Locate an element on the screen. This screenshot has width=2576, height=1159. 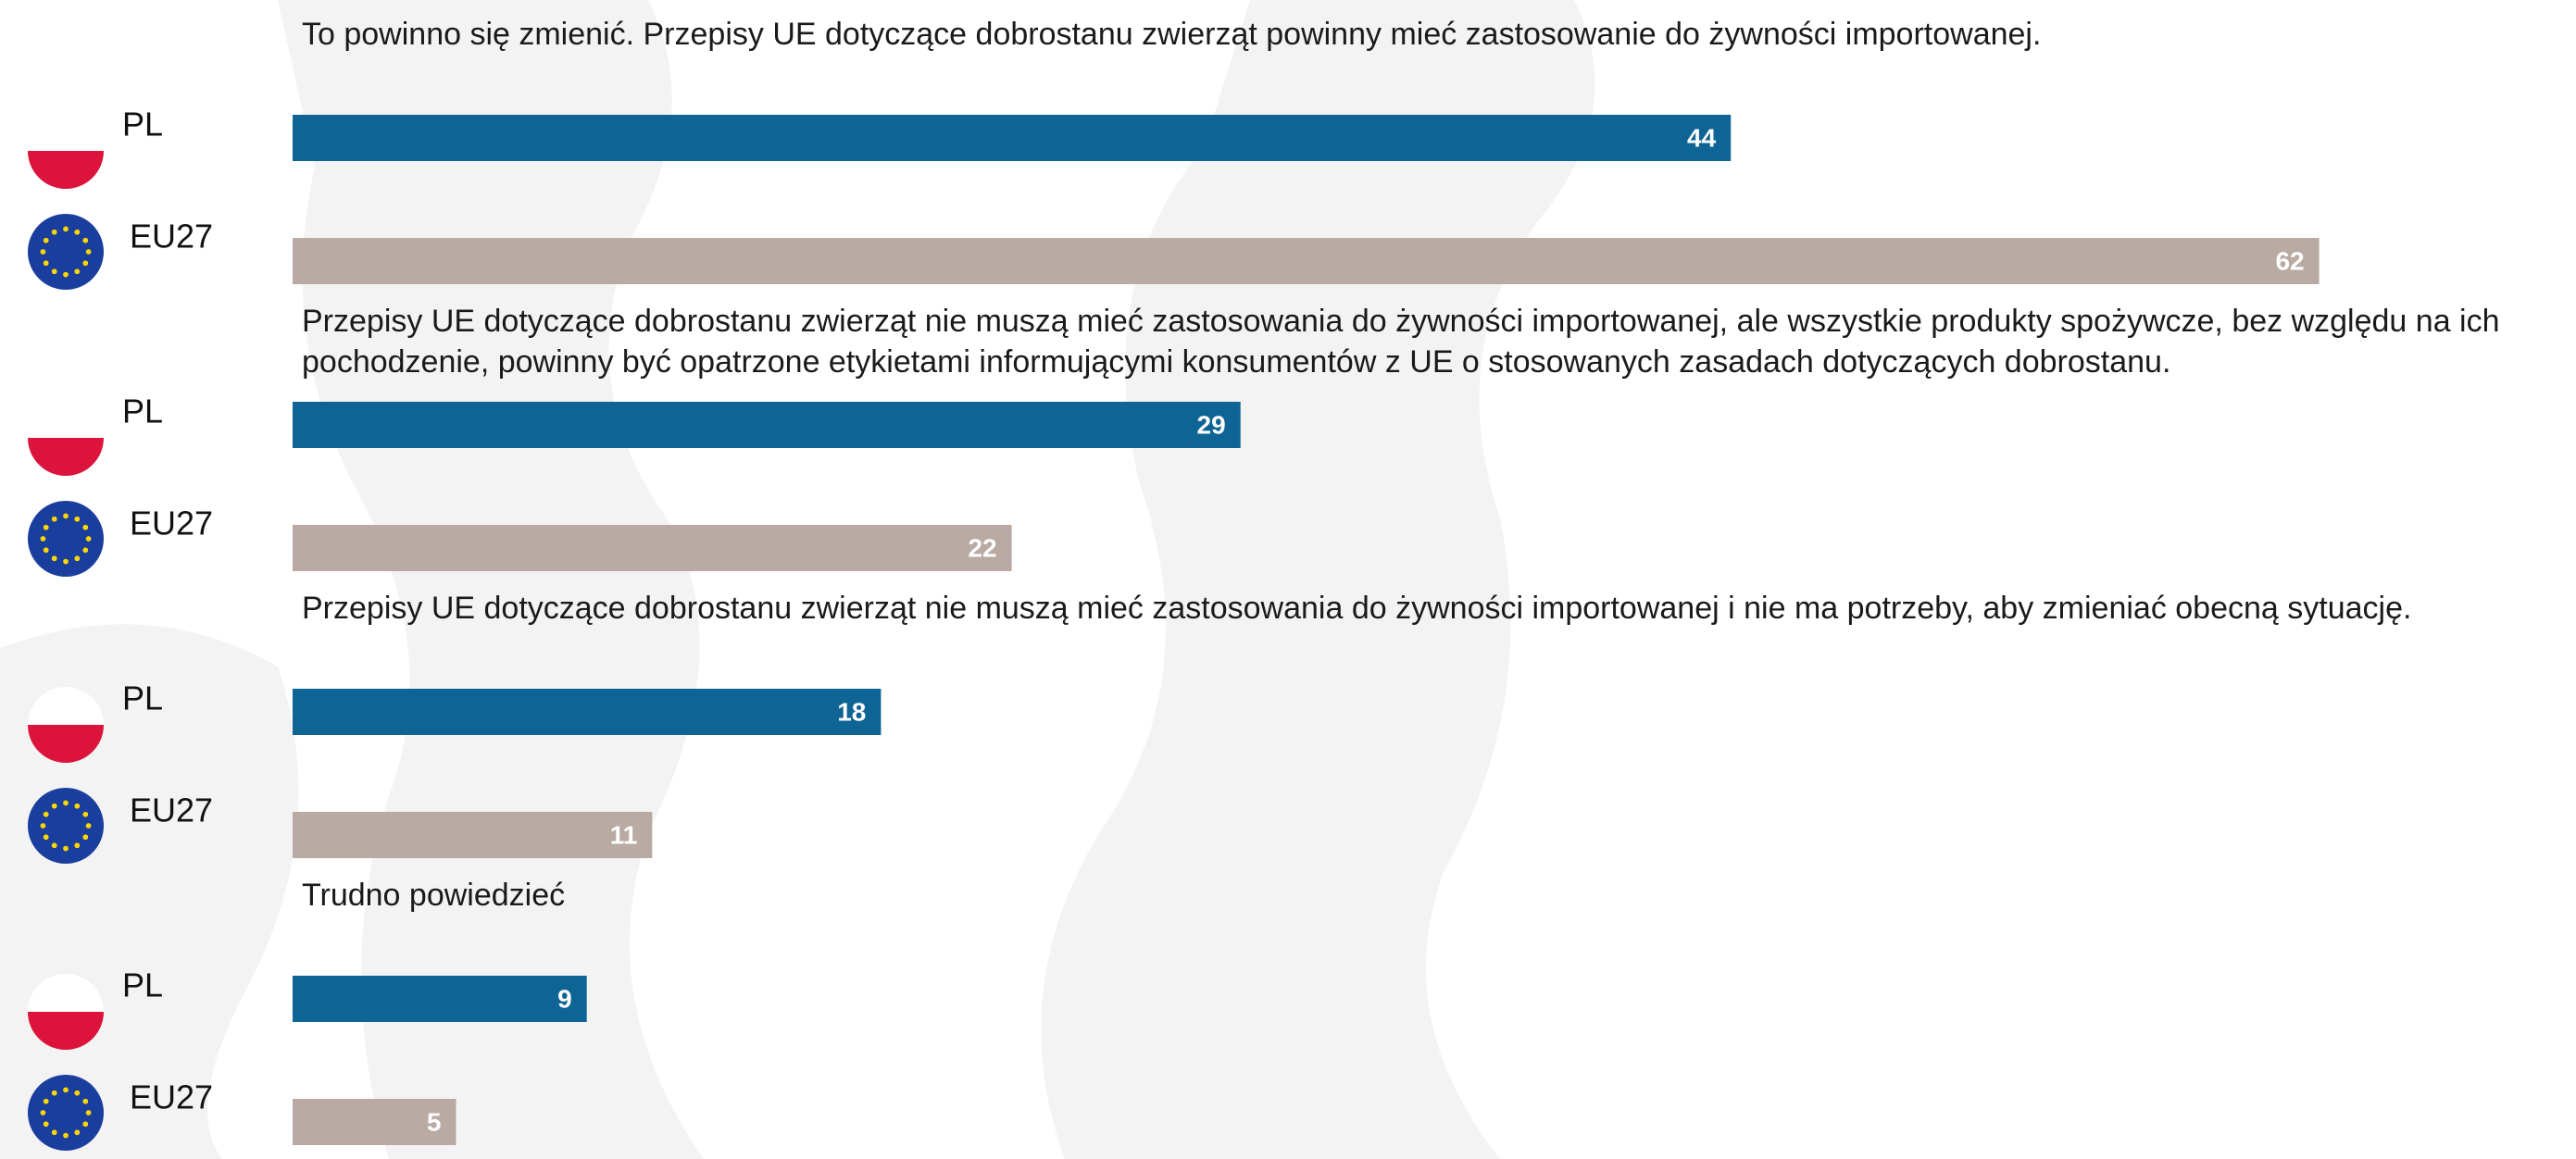
value-label: 9 is located at coordinates (564, 998).